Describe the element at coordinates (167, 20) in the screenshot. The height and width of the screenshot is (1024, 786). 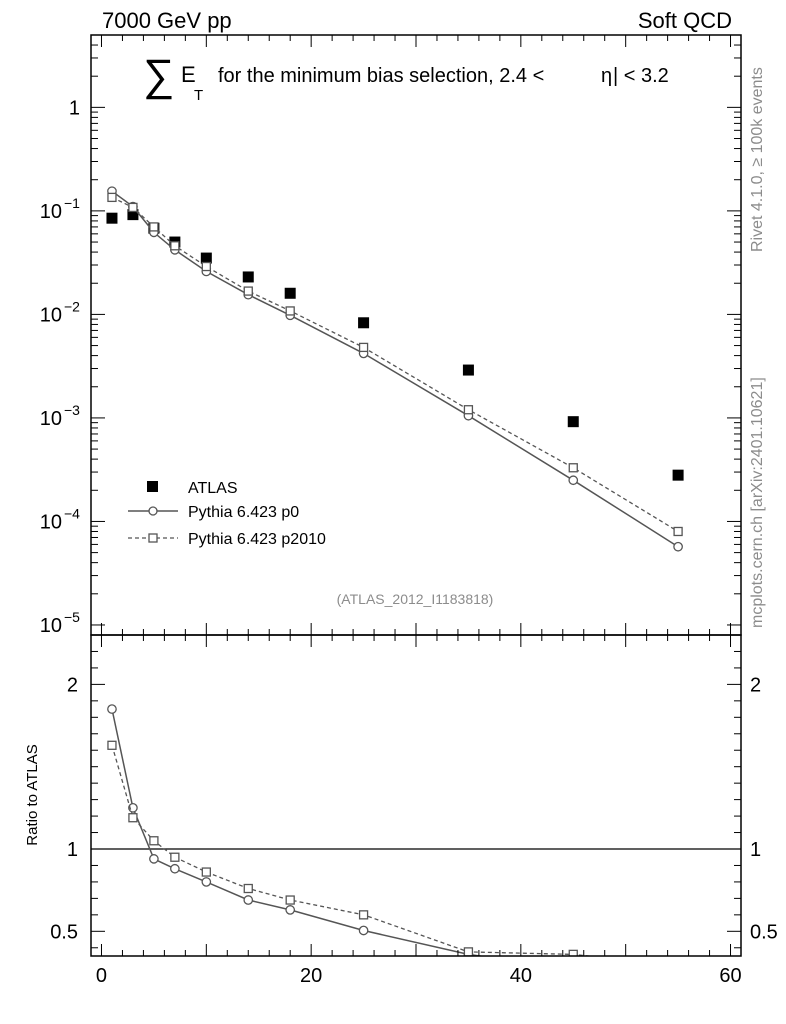
I see `header-energy-label: 7000 GeV pp` at that location.